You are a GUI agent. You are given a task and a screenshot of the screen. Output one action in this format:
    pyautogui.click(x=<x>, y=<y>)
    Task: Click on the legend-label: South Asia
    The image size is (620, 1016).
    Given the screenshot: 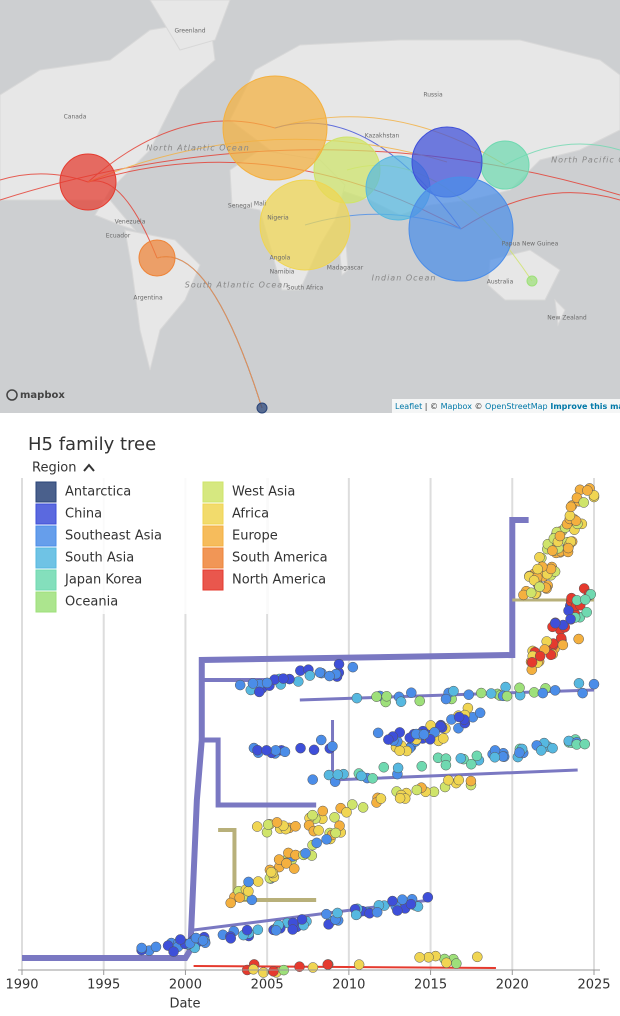 What is the action you would take?
    pyautogui.click(x=99, y=558)
    